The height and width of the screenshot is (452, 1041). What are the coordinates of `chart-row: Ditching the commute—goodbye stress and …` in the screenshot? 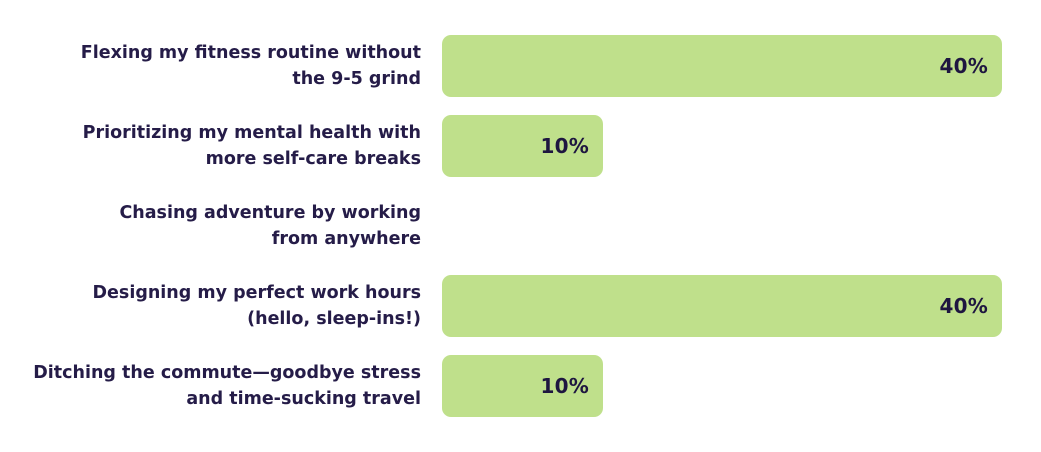 It's located at (516, 386).